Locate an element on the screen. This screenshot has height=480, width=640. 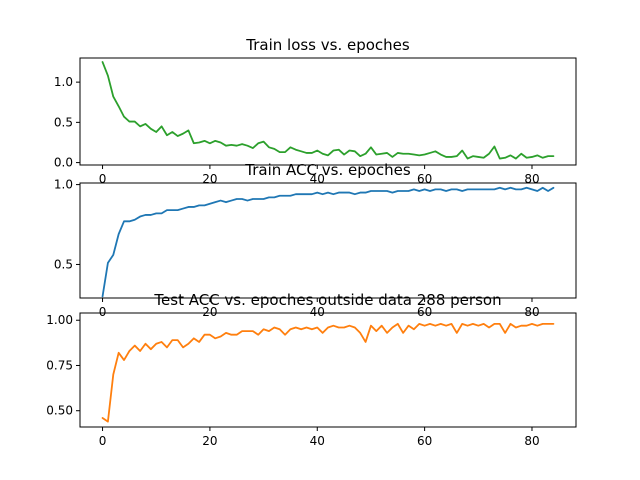
chart-title: Train loss vs. epoches is located at coordinates (327, 45).